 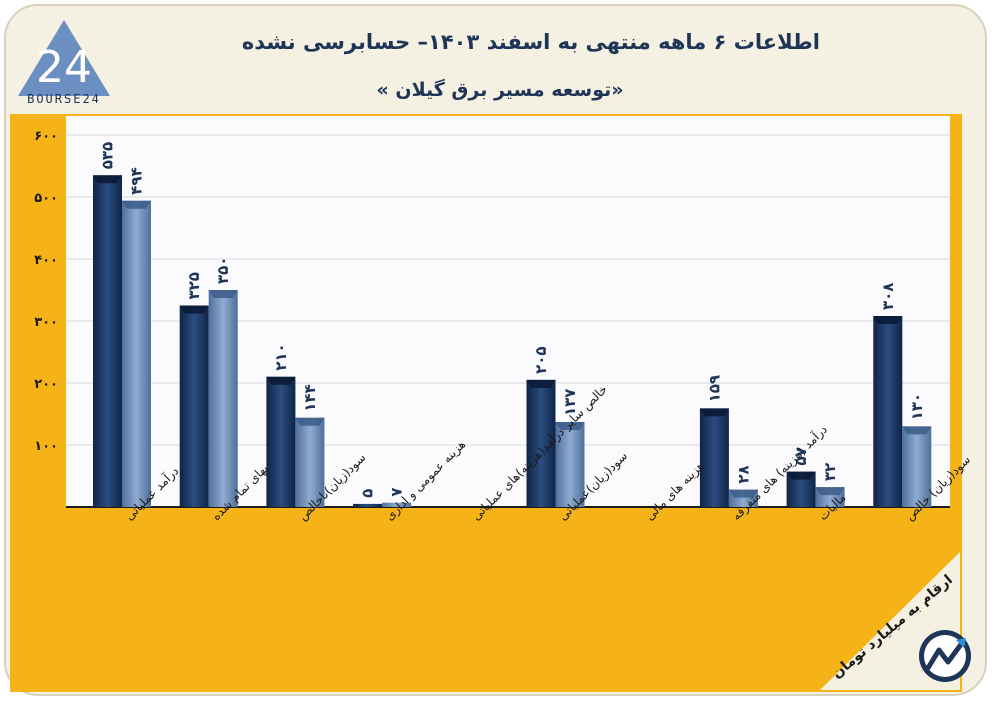 What do you see at coordinates (500, 90) in the screenshot?
I see `page-subtitle: «توسعه مسیر برق گیلان »` at bounding box center [500, 90].